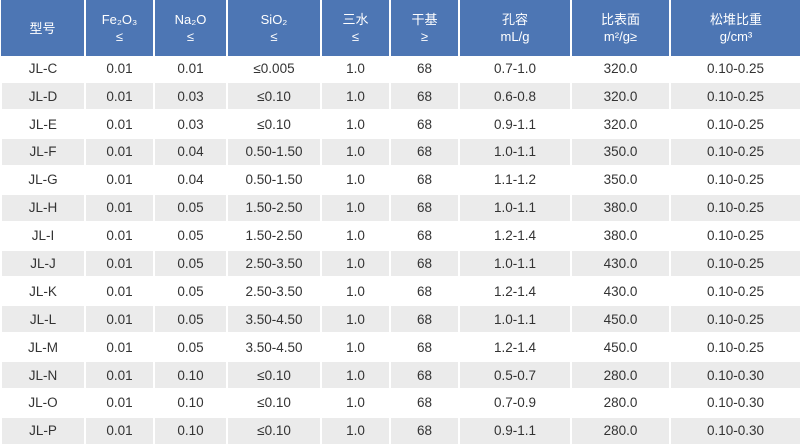 This screenshot has width=800, height=446. Describe the element at coordinates (119, 19) in the screenshot. I see `col-header-label: Fe₂O₃` at that location.